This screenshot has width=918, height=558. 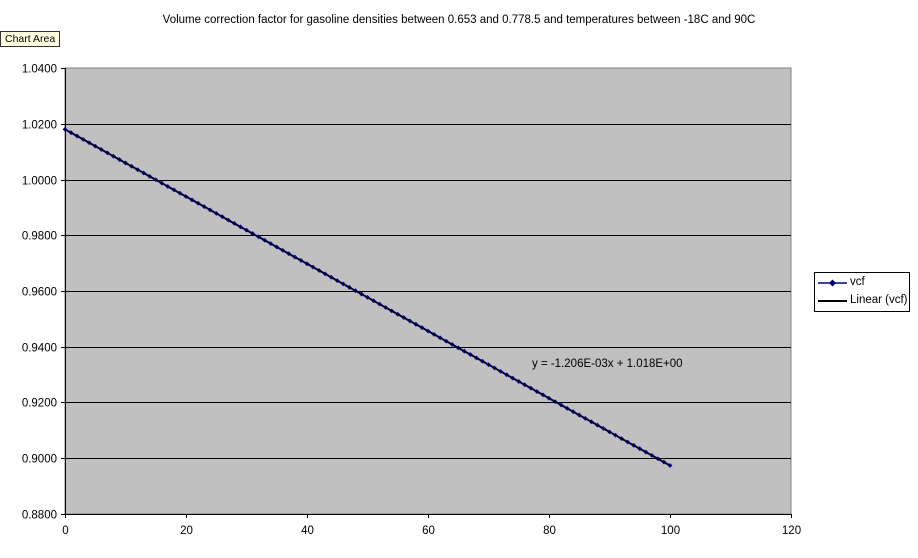 I want to click on y-tick-label: 0.9400, so click(x=39, y=349).